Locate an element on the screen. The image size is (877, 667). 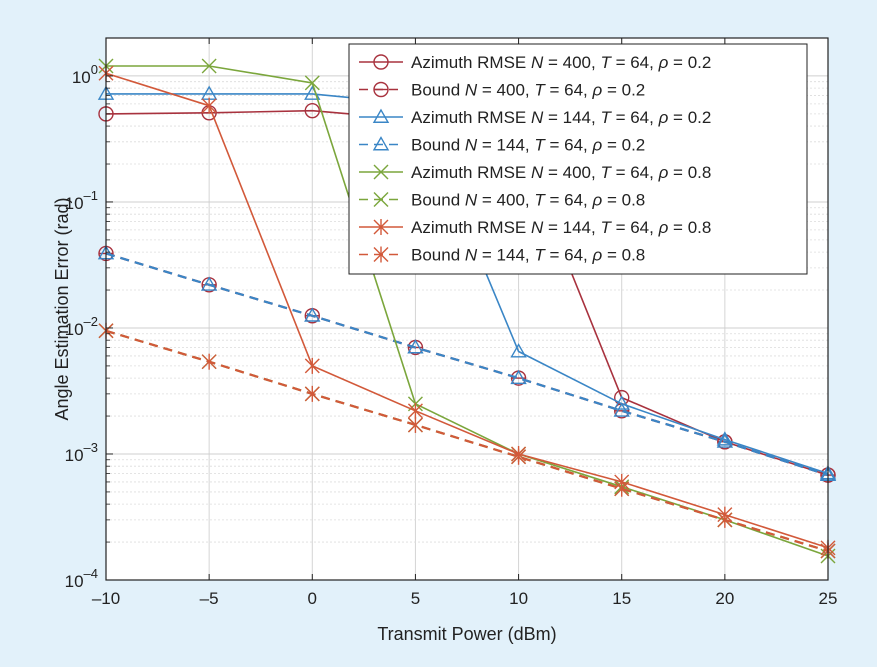
x-tick-label: –10 is located at coordinates (106, 598).